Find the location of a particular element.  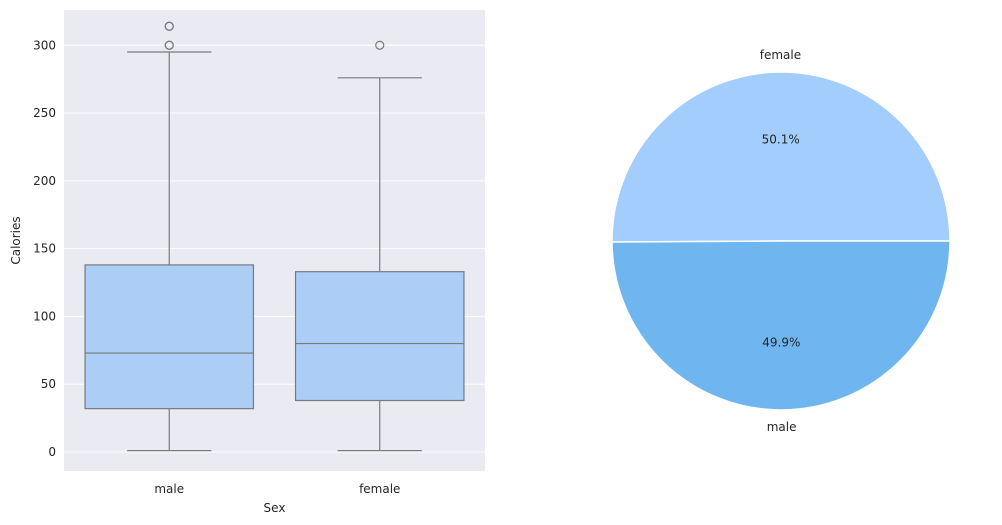

y-axis-label: Calories is located at coordinates (16, 240).